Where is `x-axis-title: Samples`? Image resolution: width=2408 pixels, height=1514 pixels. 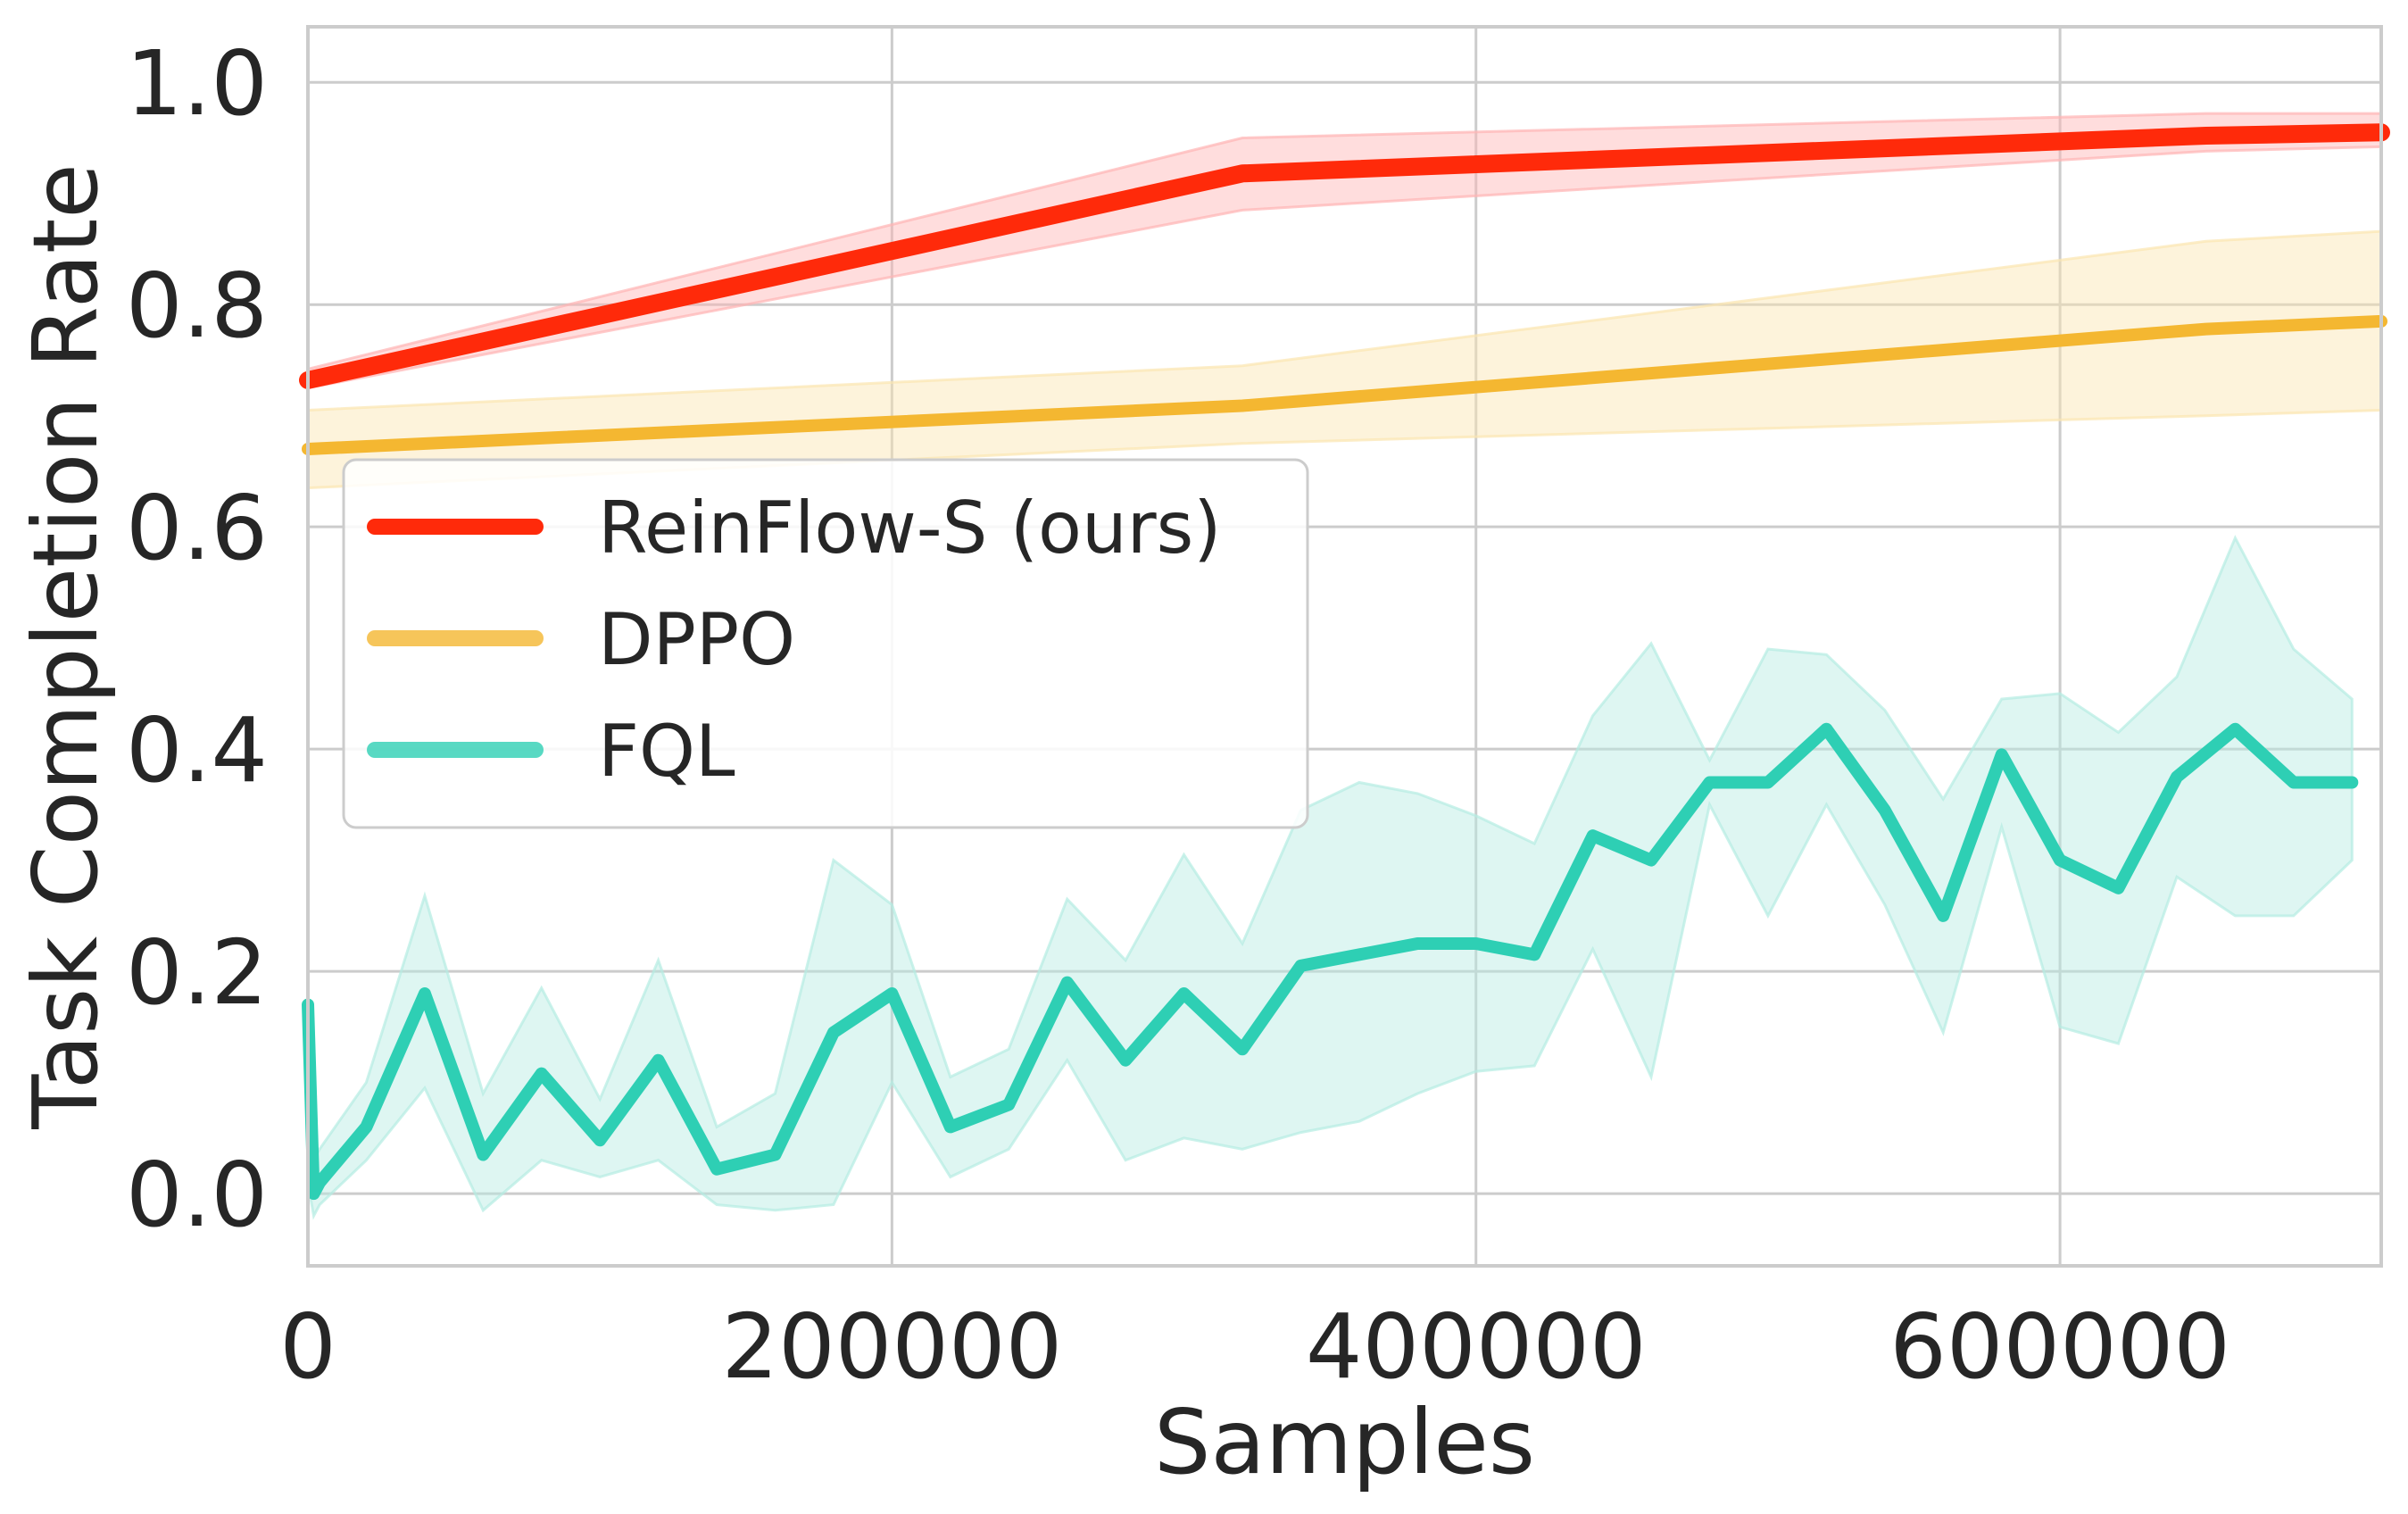 x-axis-title: Samples is located at coordinates (1344, 1442).